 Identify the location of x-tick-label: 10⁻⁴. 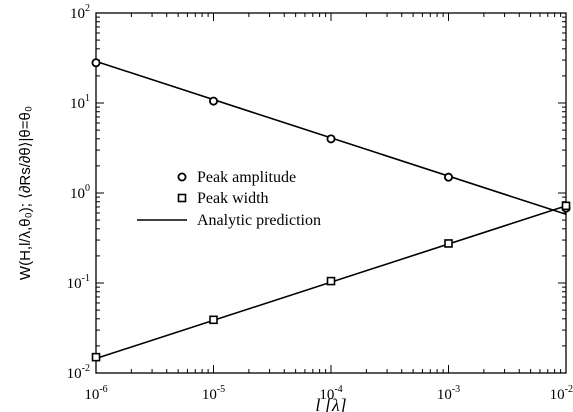
(330, 393).